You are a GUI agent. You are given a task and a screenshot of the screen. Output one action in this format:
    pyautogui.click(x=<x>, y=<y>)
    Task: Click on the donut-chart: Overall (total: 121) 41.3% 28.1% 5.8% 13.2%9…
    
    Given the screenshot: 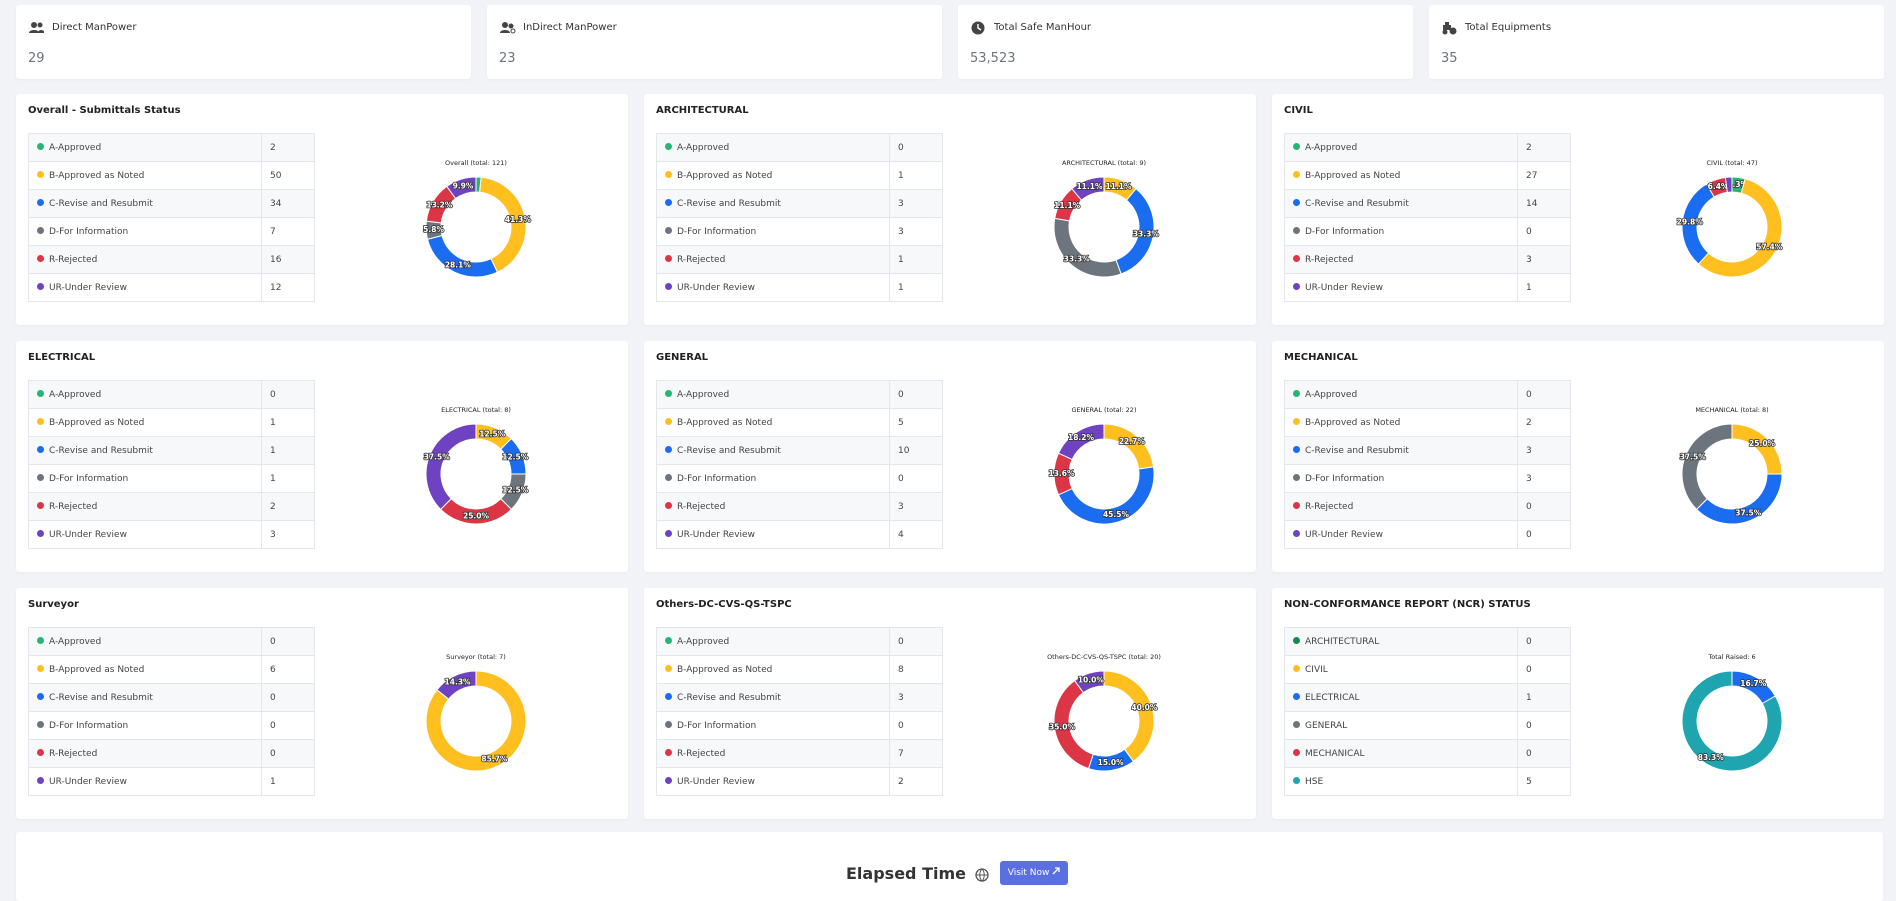 What is the action you would take?
    pyautogui.click(x=477, y=218)
    